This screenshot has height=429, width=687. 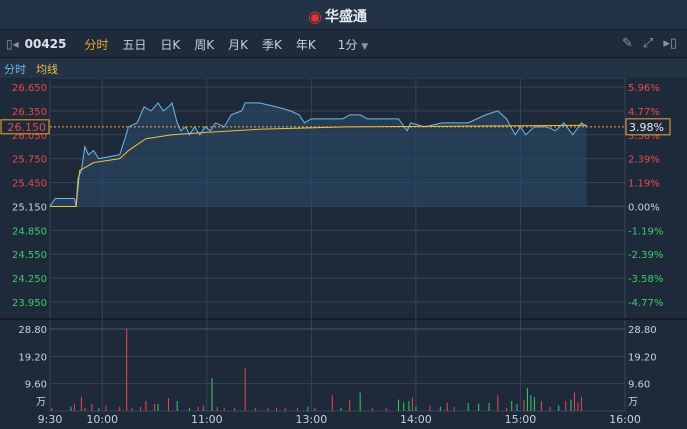 What do you see at coordinates (315, 16) in the screenshot?
I see `logo-icon: ◉` at bounding box center [315, 16].